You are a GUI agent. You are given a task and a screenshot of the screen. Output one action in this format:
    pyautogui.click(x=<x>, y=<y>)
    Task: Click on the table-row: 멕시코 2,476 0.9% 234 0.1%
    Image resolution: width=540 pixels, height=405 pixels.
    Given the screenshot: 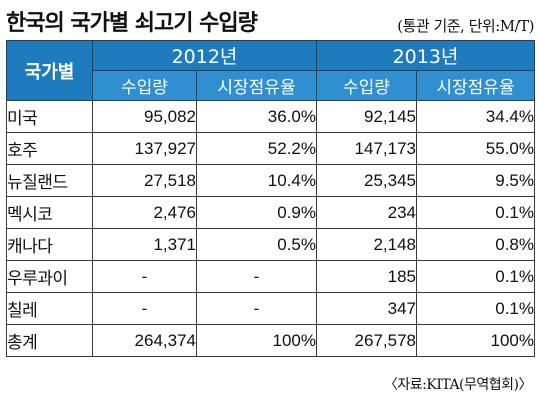 What is the action you would take?
    pyautogui.click(x=270, y=212)
    